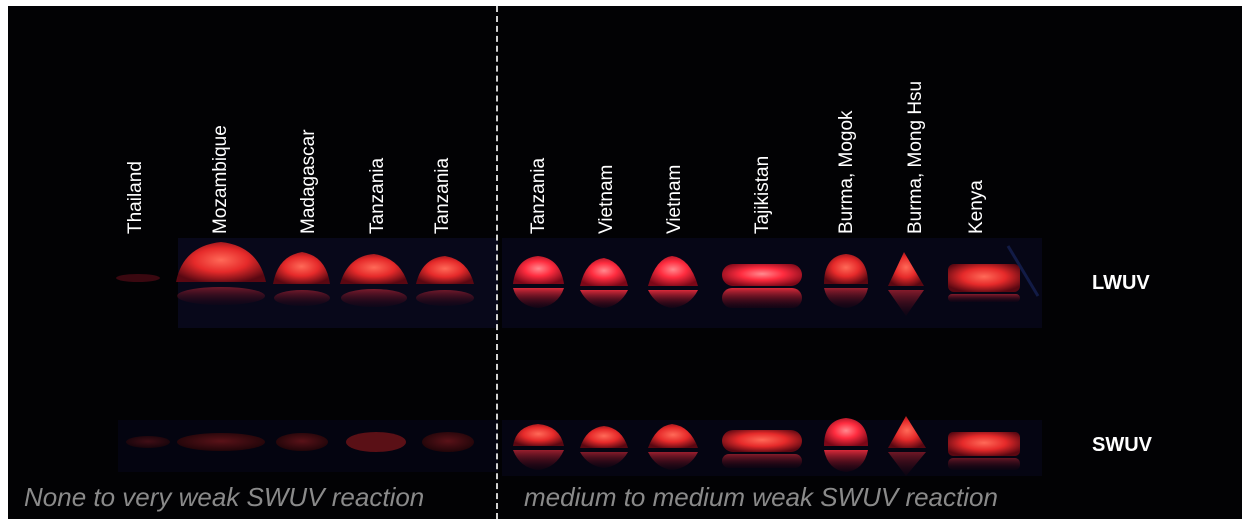 The width and height of the screenshot is (1248, 521). I want to click on sw-stone-thailand, so click(148, 442).